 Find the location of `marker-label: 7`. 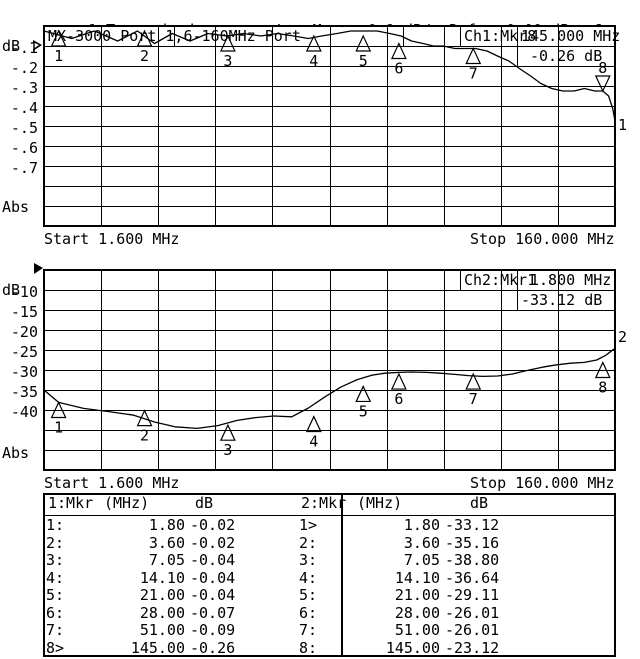

marker-label: 7 is located at coordinates (473, 74).